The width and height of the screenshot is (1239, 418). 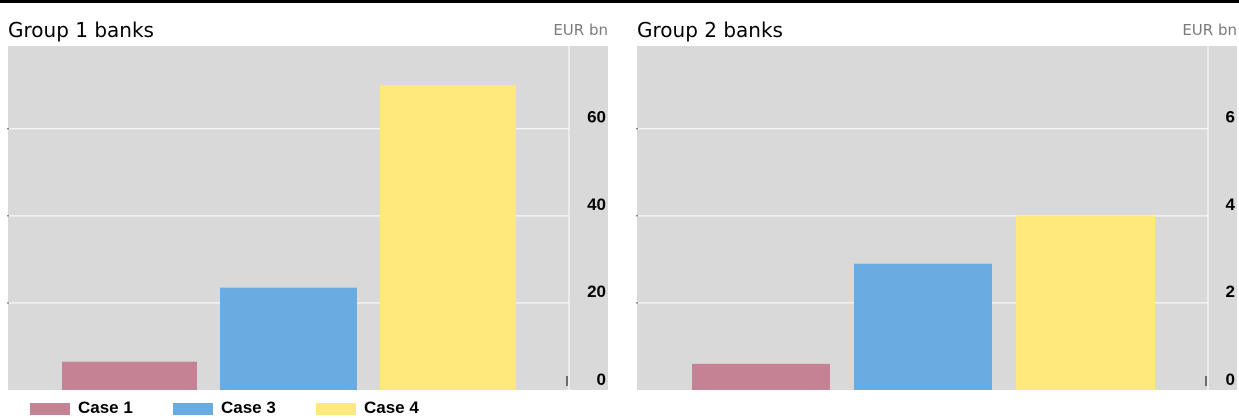 What do you see at coordinates (596, 291) in the screenshot?
I see `y-tick-label: 20` at bounding box center [596, 291].